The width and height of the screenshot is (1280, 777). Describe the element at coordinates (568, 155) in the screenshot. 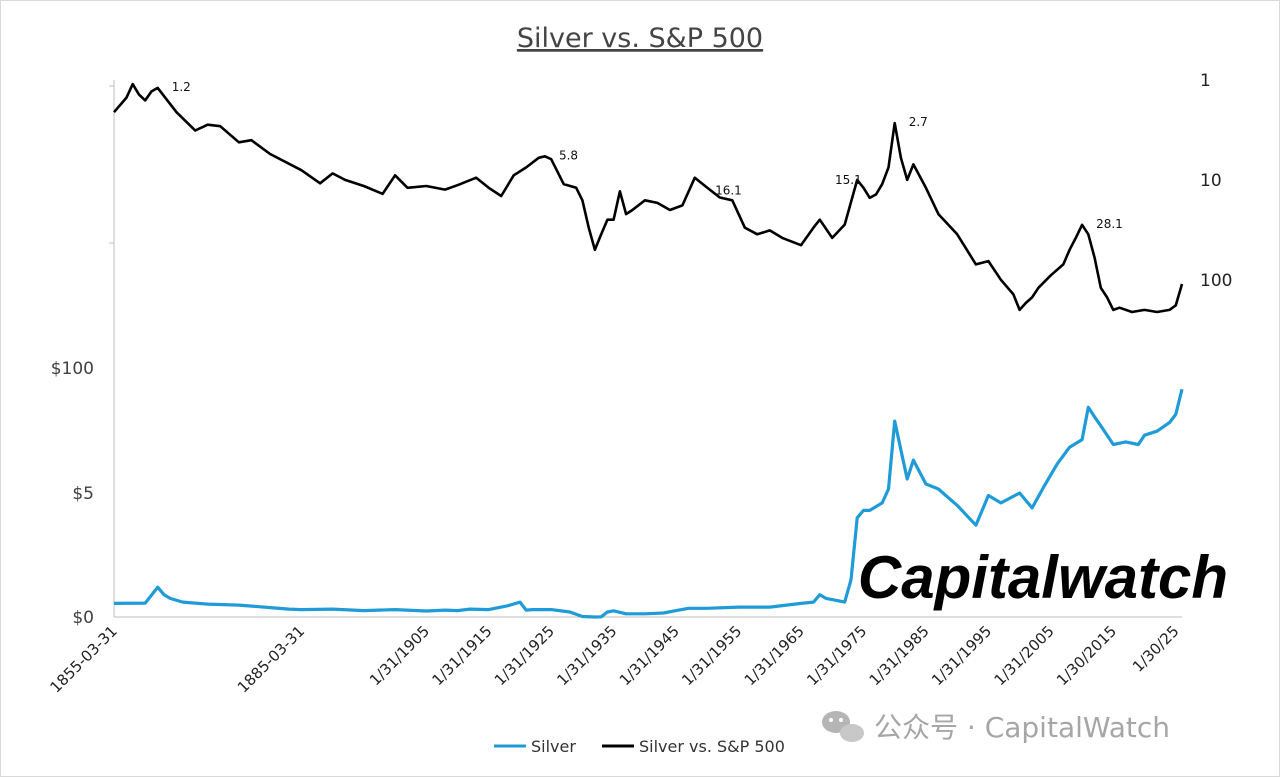

I see `annotation-label: 5.8` at that location.